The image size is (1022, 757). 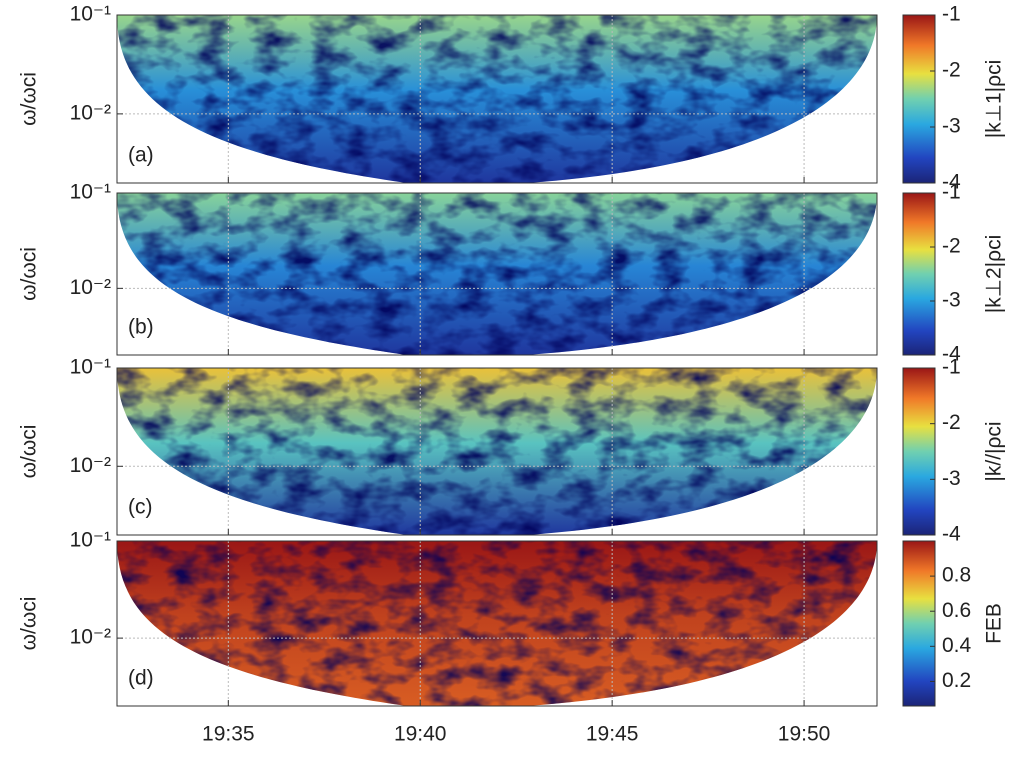 I want to click on x-tick-label: 19:45, so click(x=612, y=734).